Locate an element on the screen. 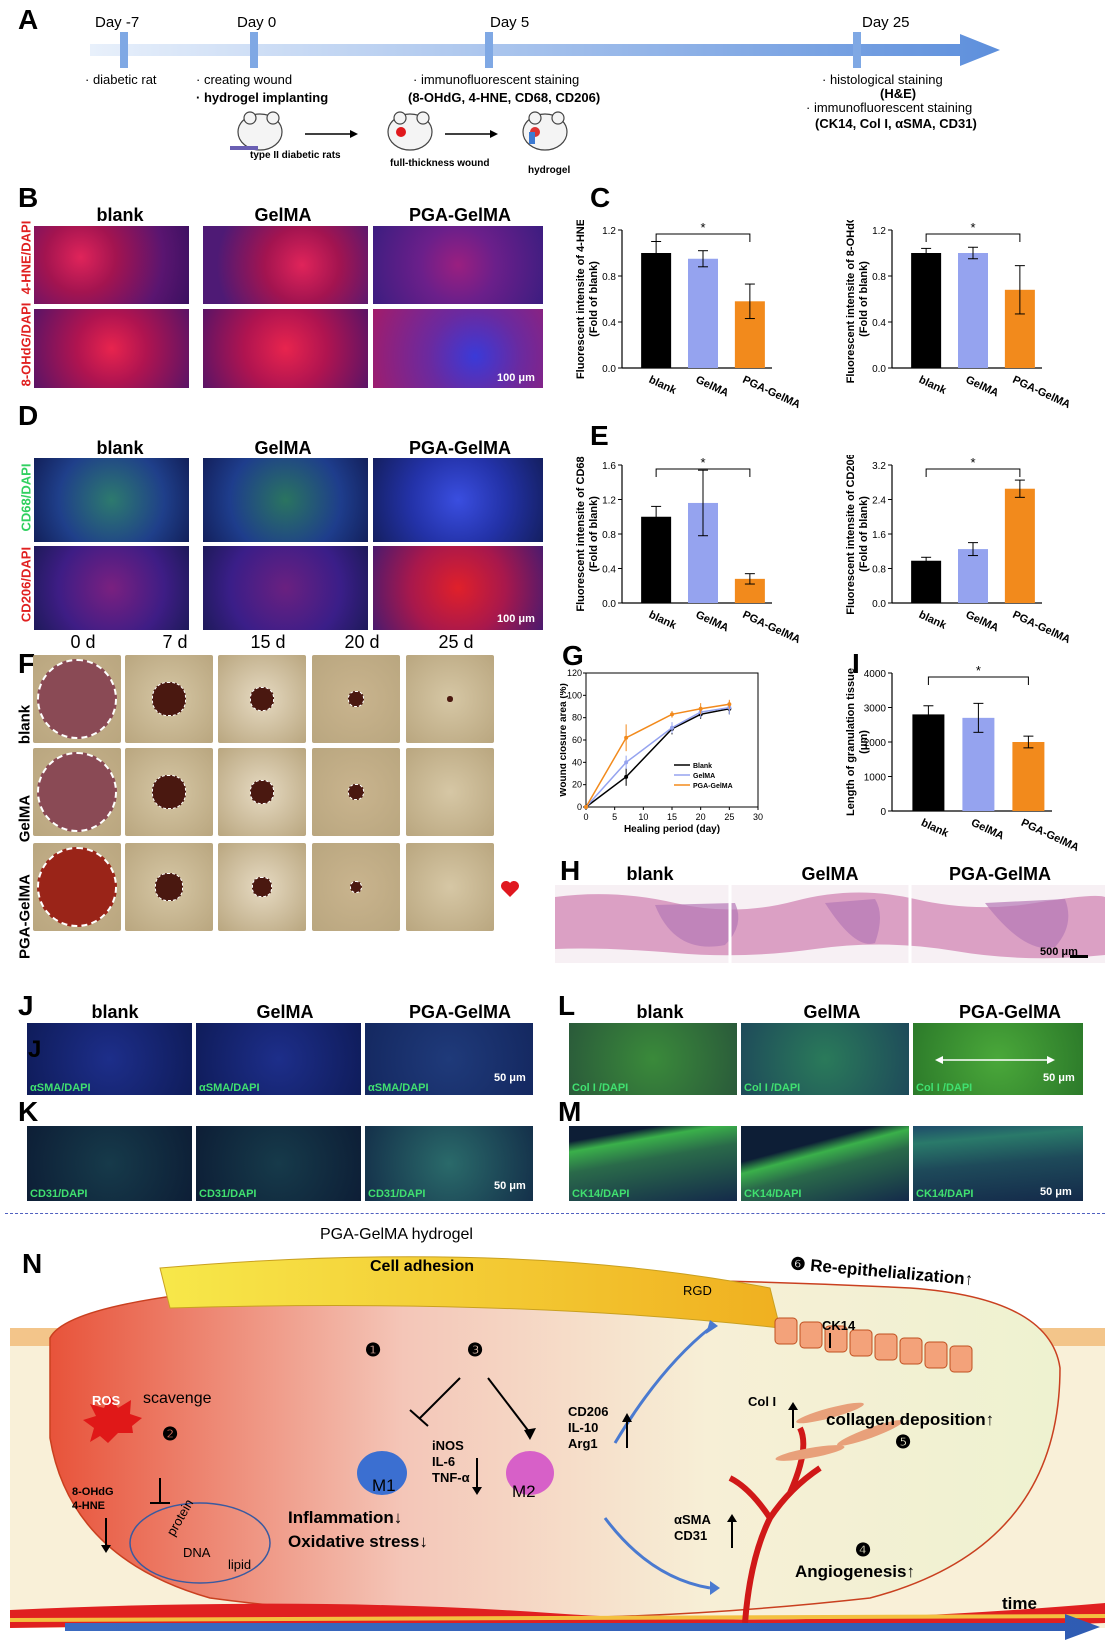 This screenshot has height=1643, width=1111. g-legend-label-2: PGA-GelMA is located at coordinates (713, 786).